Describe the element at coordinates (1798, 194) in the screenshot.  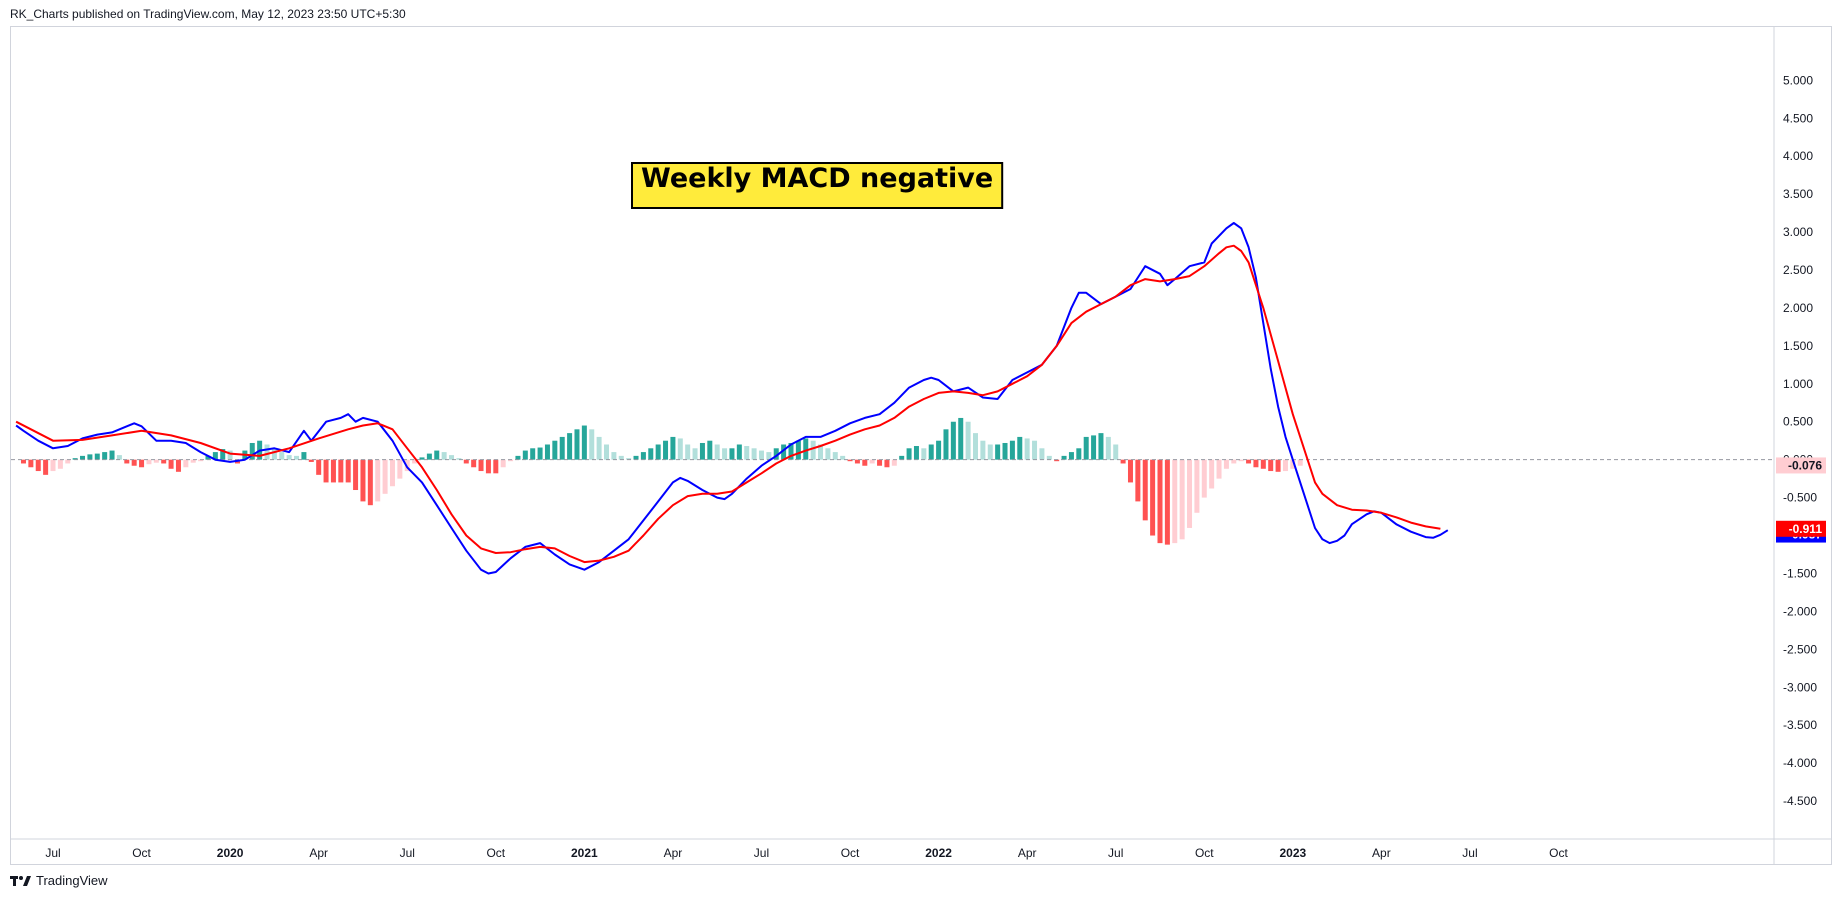
I see `price-tick-label: 3.500` at that location.